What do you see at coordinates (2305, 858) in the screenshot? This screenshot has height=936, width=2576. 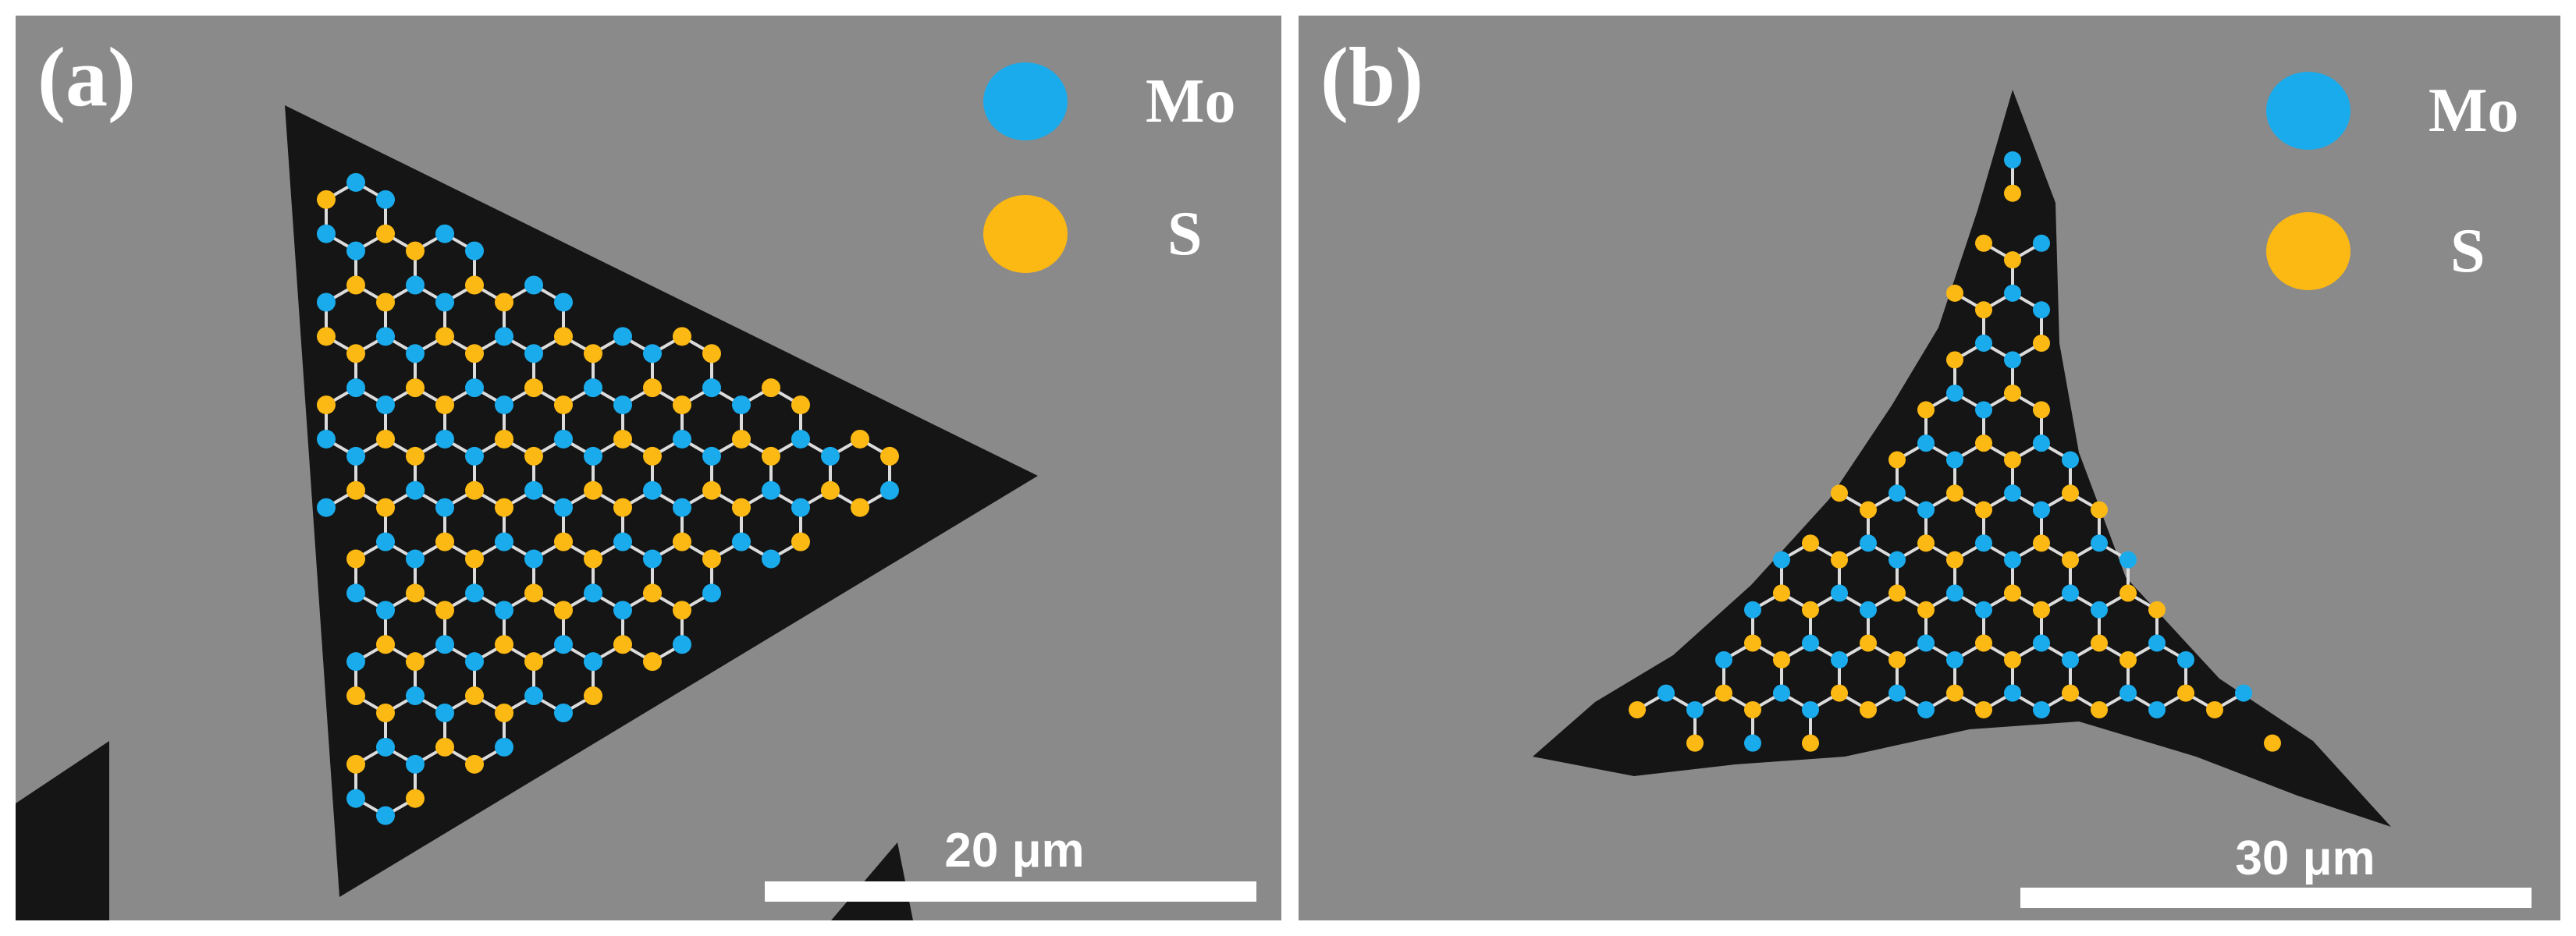 I see `scale-bar-label-b: 30 μm` at bounding box center [2305, 858].